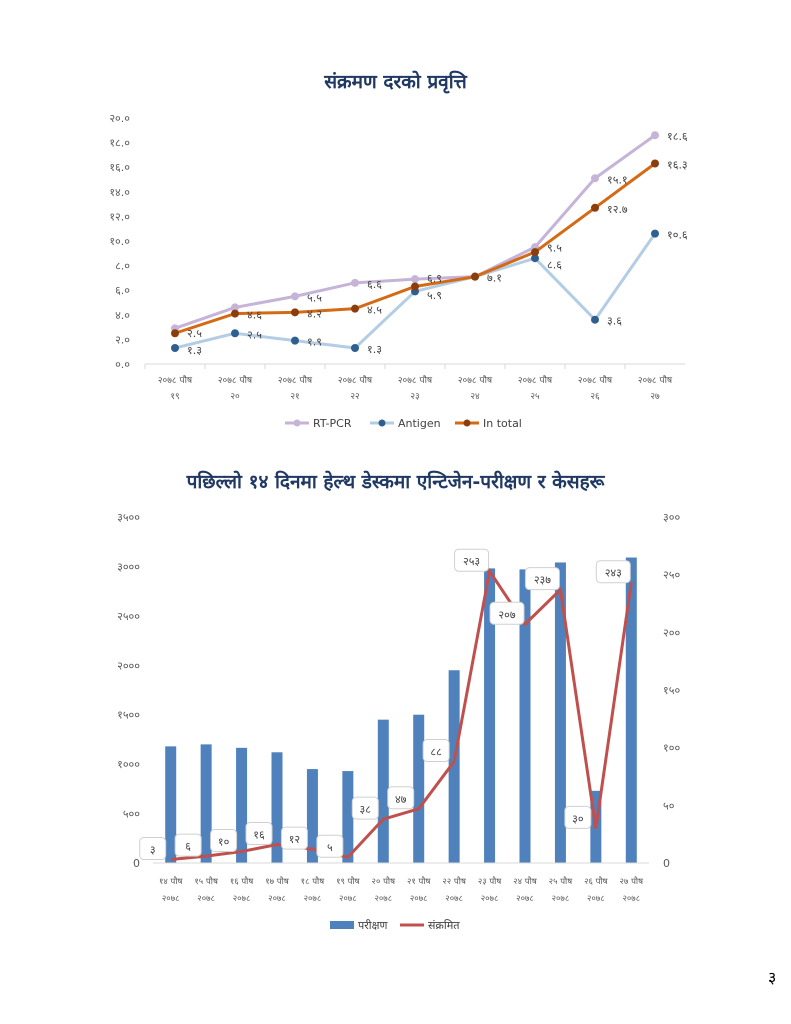 The width and height of the screenshot is (791, 1024). What do you see at coordinates (122, 266) in the screenshot?
I see `y-tick-label: ८.०` at bounding box center [122, 266].